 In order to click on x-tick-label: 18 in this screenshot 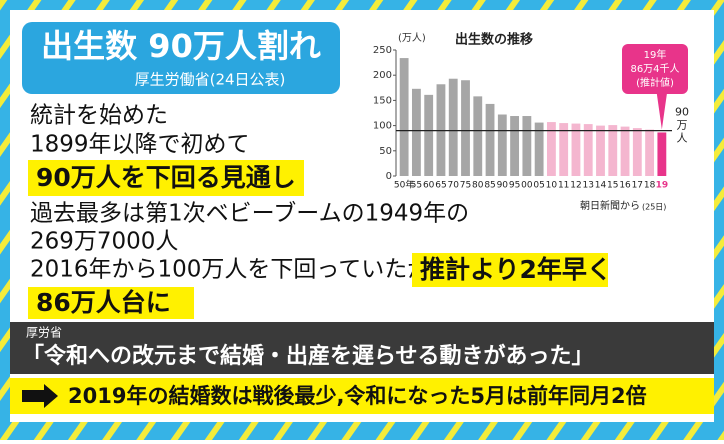, I will do `click(650, 186)`.